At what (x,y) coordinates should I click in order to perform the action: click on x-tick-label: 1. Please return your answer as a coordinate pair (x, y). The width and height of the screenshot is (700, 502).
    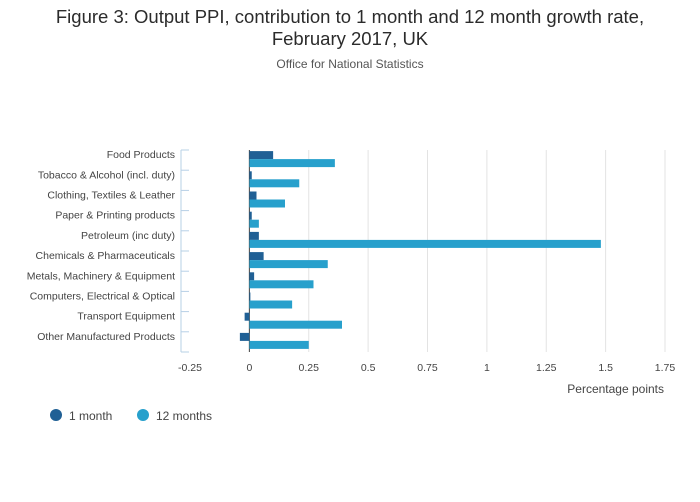
    Looking at the image, I should click on (487, 368).